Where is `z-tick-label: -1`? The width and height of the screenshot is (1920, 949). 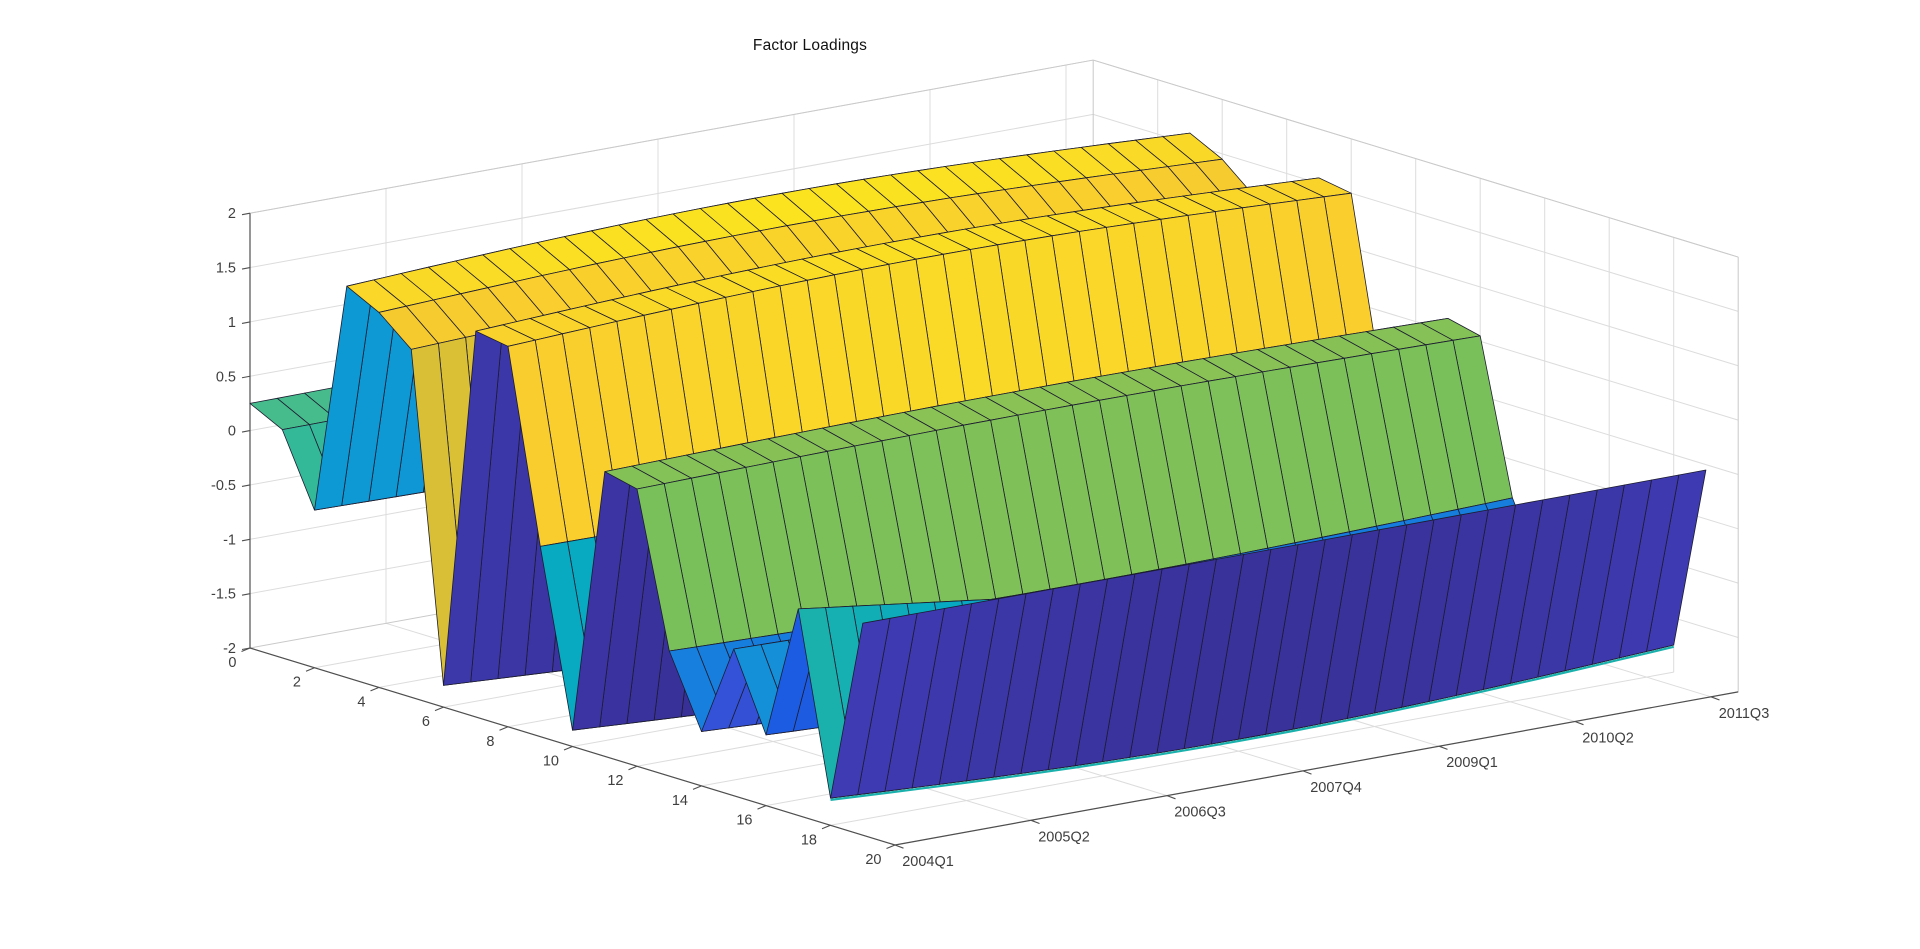 z-tick-label: -1 is located at coordinates (229, 540).